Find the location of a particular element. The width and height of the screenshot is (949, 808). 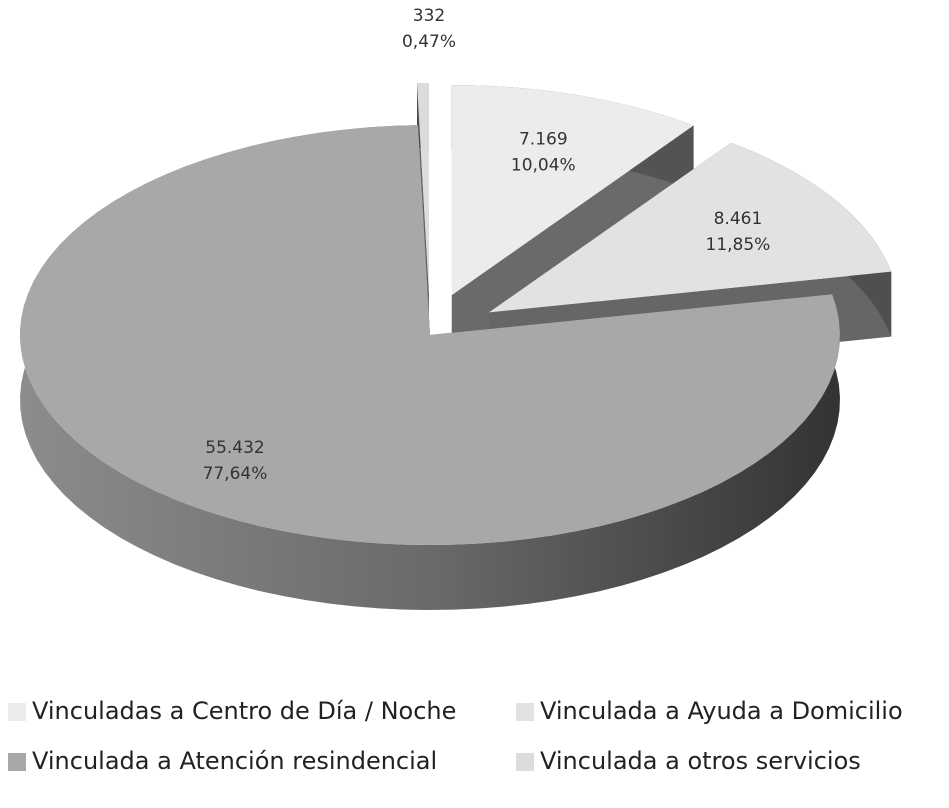

legend-label: Vinculadas a Centro de Día / Noche is located at coordinates (244, 711).